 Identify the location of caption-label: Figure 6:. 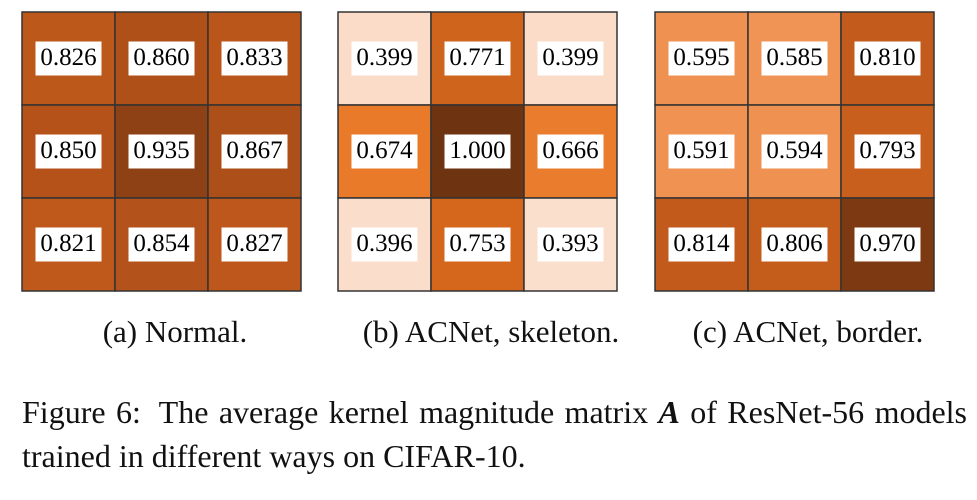
(81, 412).